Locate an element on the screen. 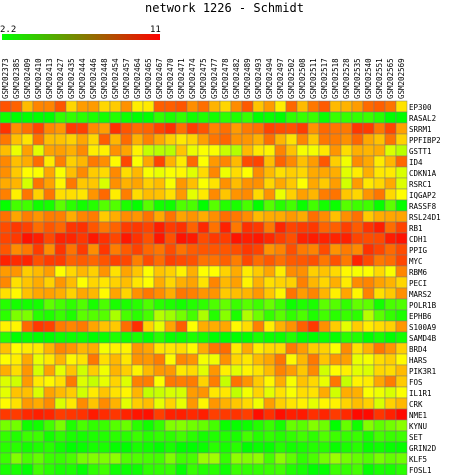 The width and height of the screenshot is (449, 475). color-scale-gradient-bar is located at coordinates (81, 37).